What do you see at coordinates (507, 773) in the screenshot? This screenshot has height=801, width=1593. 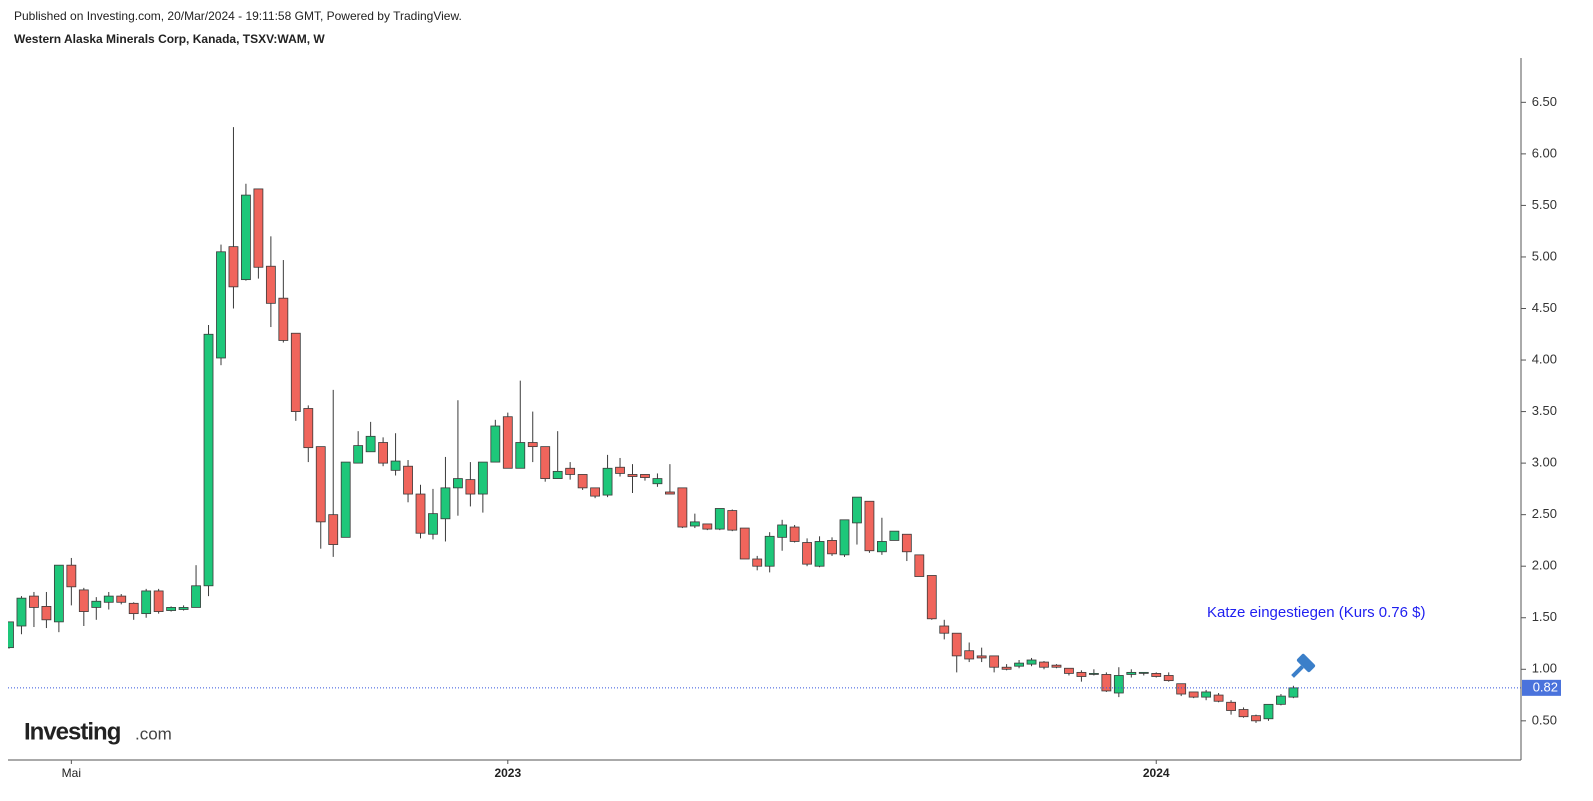 I see `x-tick-label: 2023` at bounding box center [507, 773].